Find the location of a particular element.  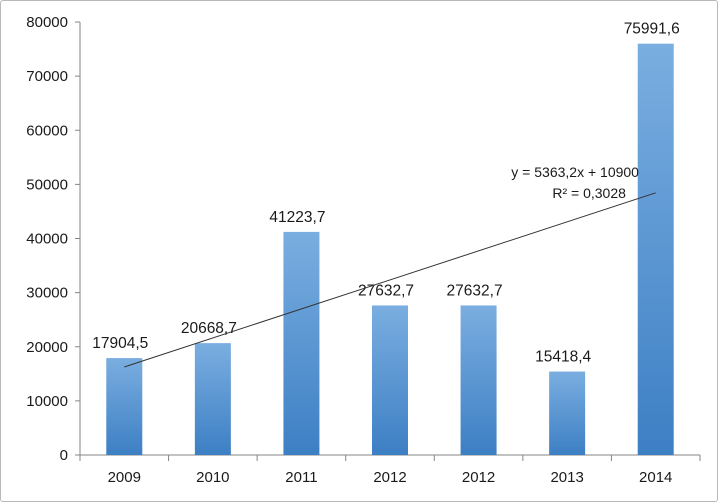

x-axis: 2009 2010 2011 2012 2012 2013 2014 is located at coordinates (390, 470).